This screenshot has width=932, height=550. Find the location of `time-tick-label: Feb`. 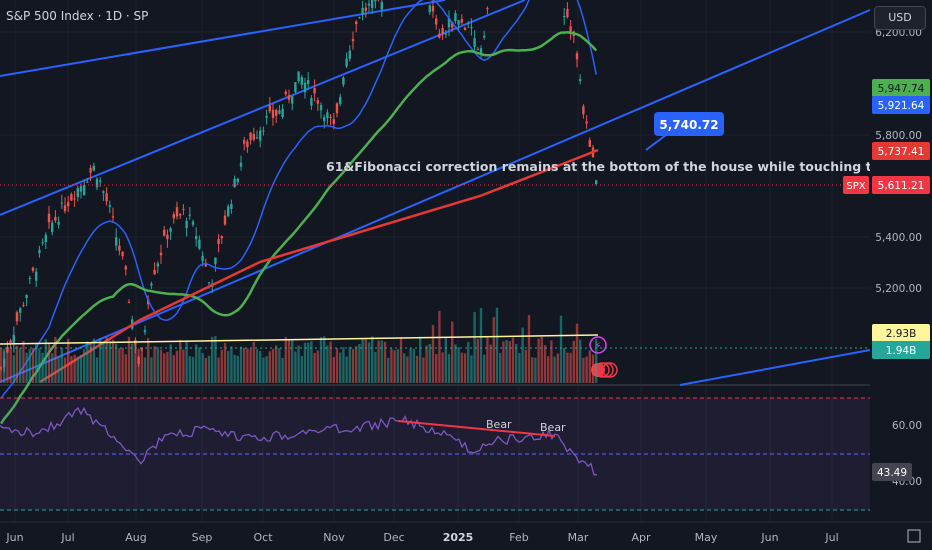

time-tick-label: Feb is located at coordinates (518, 537).